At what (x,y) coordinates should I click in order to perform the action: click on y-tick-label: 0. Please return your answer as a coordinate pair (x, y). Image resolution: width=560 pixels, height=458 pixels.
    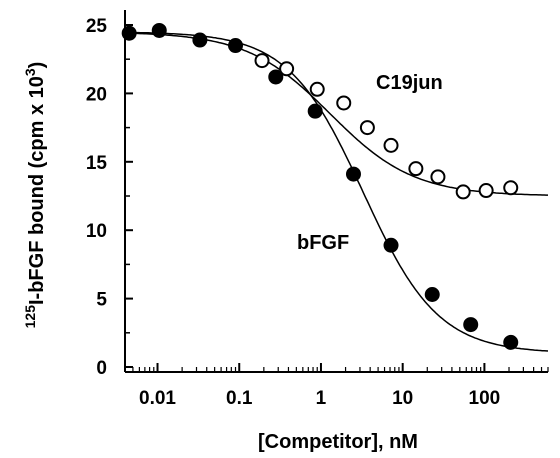
    Looking at the image, I should click on (101, 368).